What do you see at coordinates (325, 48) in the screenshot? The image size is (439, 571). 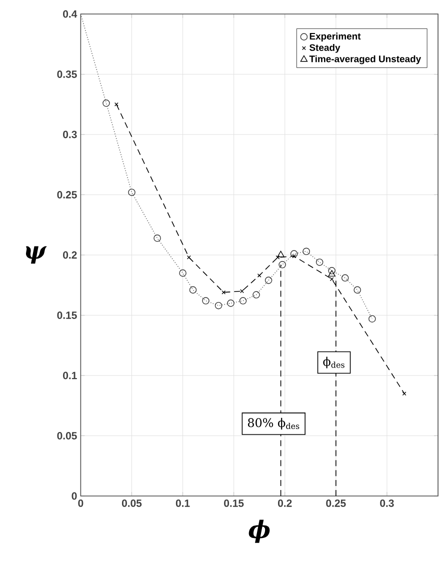 I see `legend-label: Steady` at bounding box center [325, 48].